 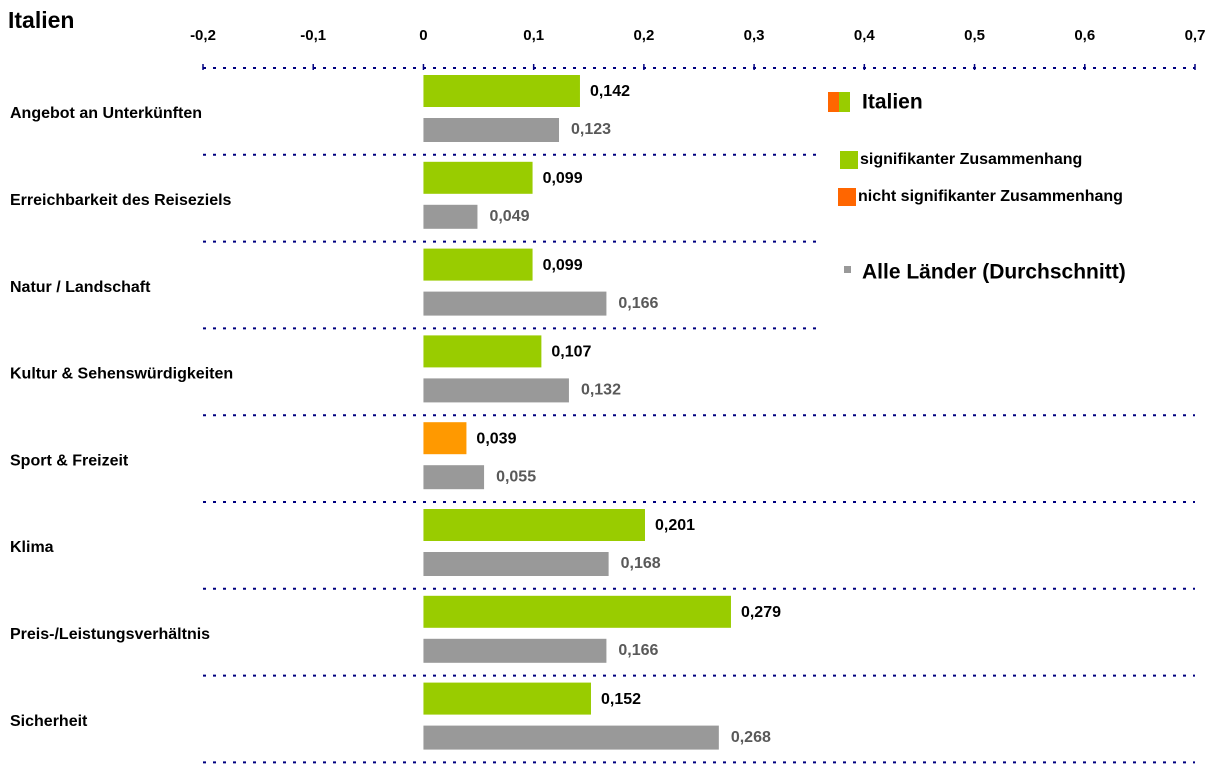 I want to click on category-label: Erreichbarkeit des Reiseziels, so click(x=121, y=200).